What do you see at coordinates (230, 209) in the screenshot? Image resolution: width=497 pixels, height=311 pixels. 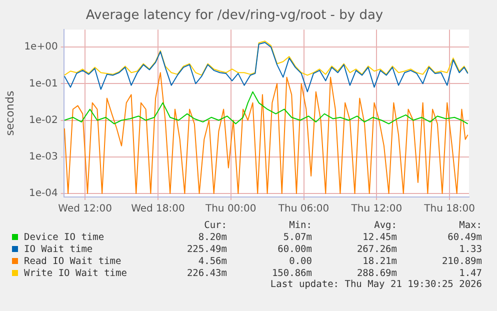 I see `x-tick-label: Thu 00:00` at bounding box center [230, 209].